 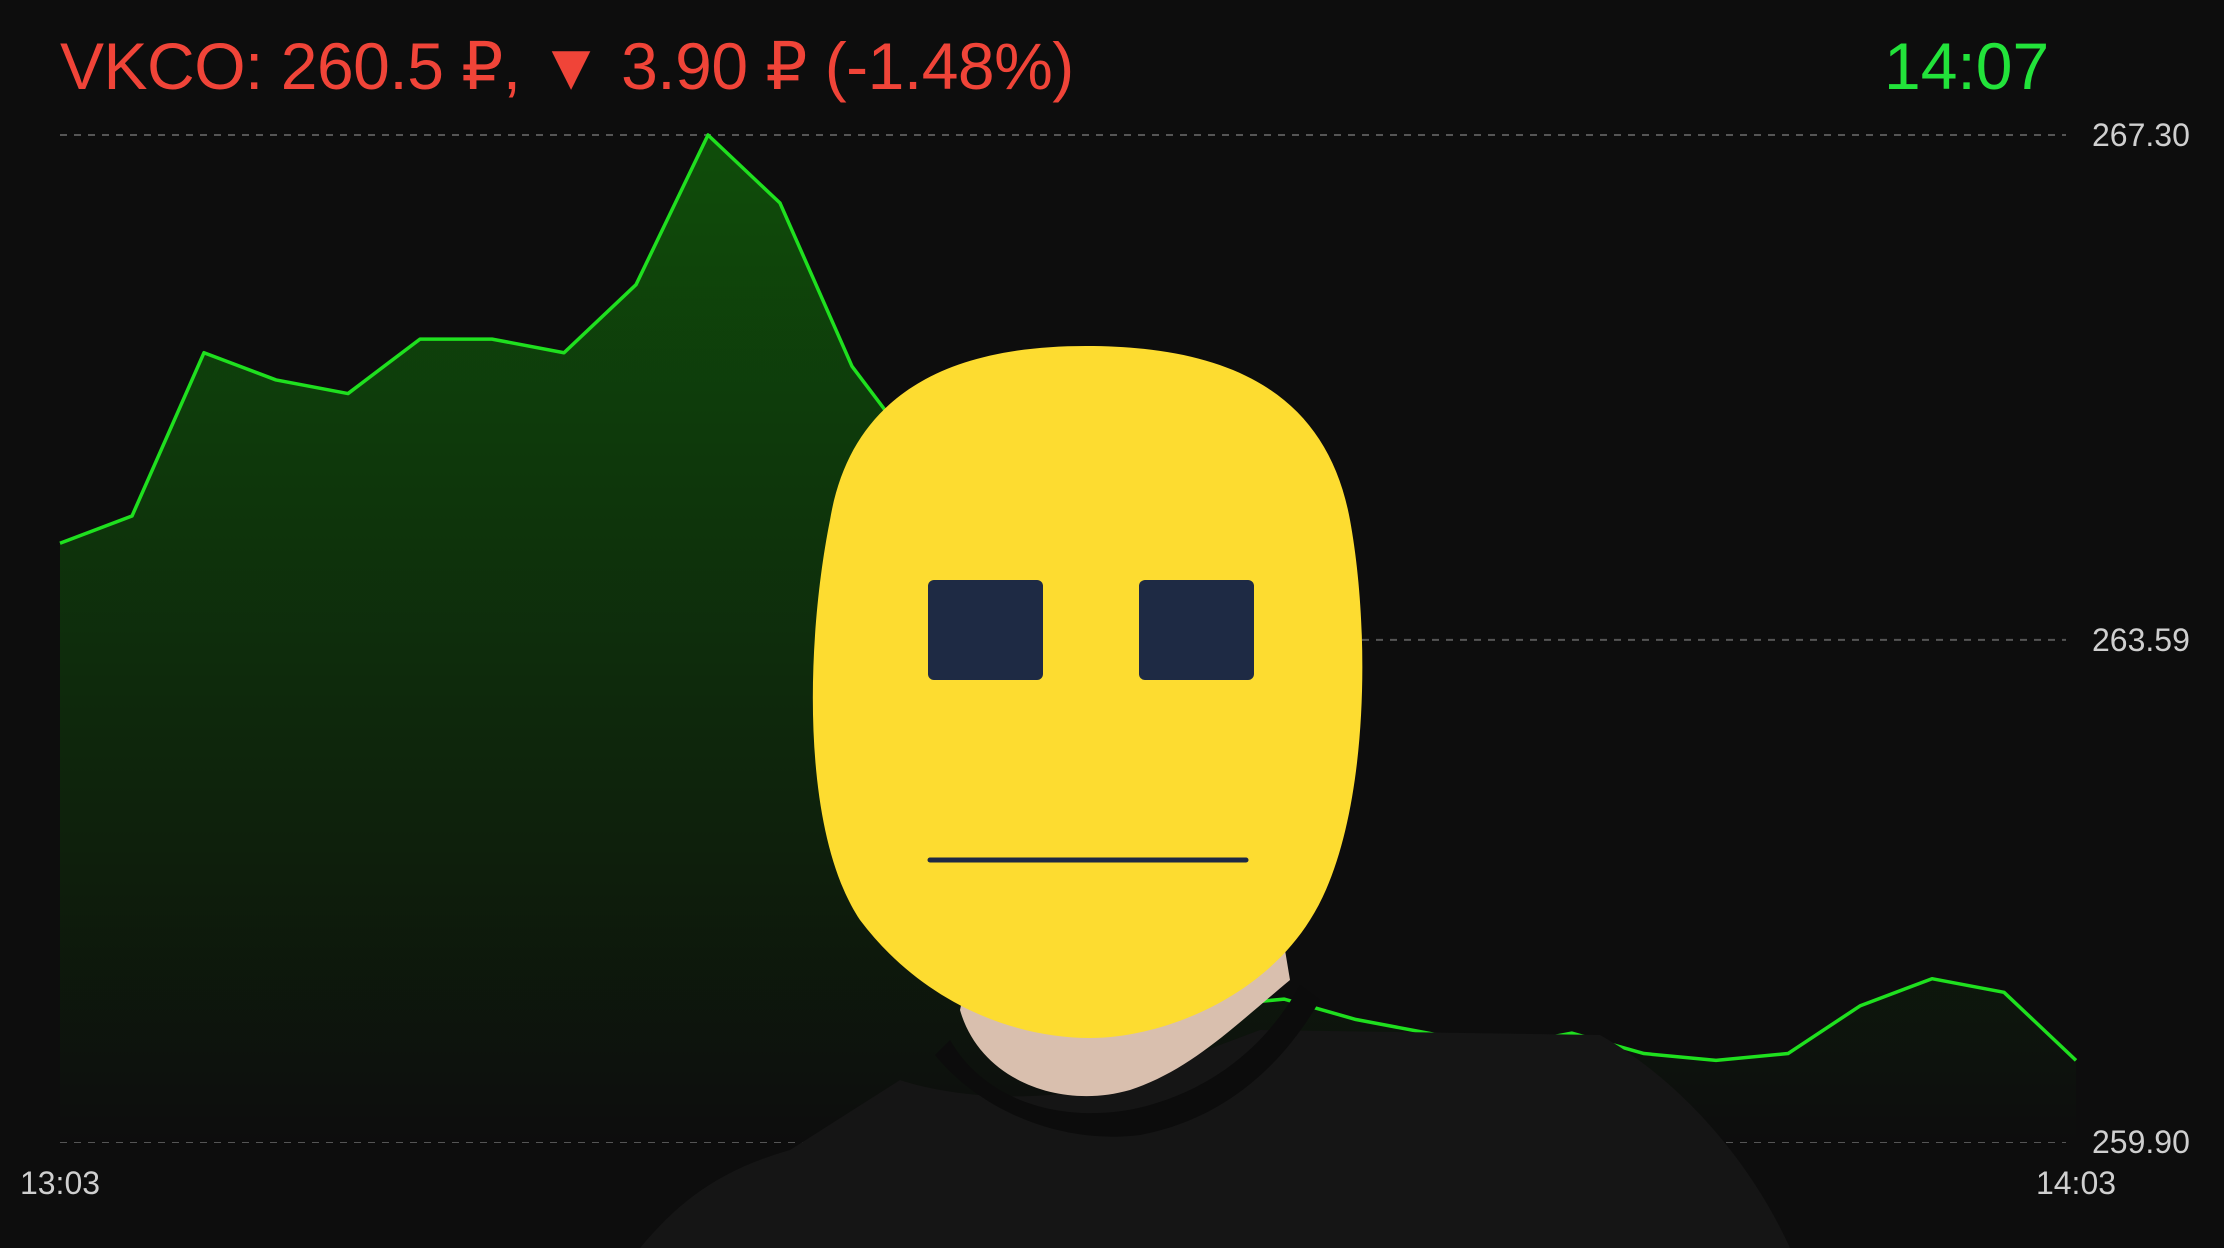 I want to click on ticker-symbol: VKCO:, so click(x=161, y=66).